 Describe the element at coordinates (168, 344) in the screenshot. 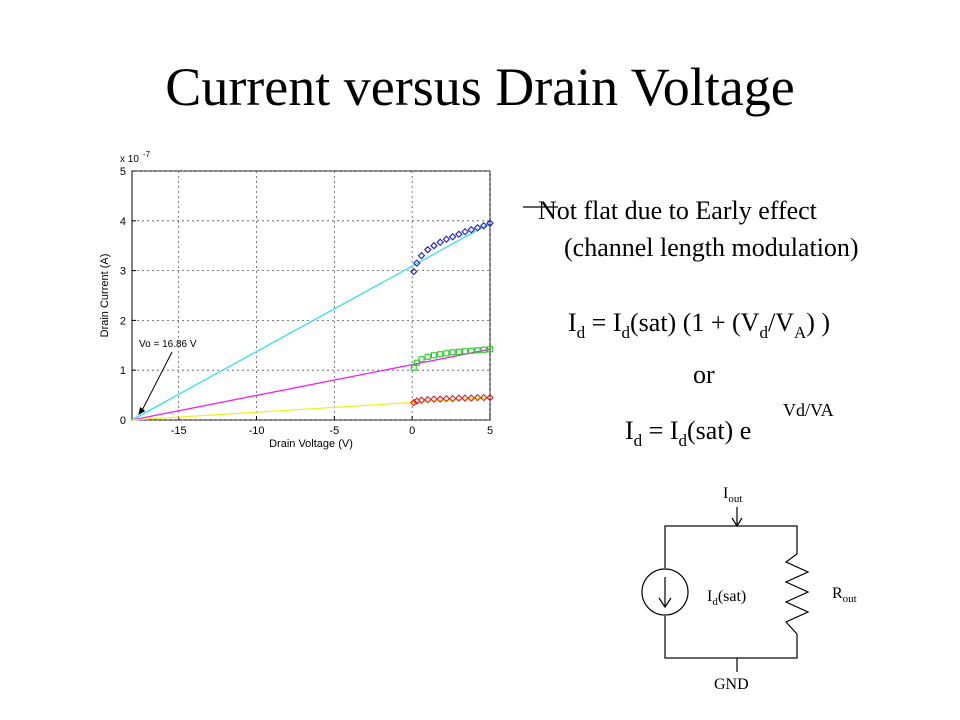

I see `vo-annotation: Vo = 16.86 V` at that location.